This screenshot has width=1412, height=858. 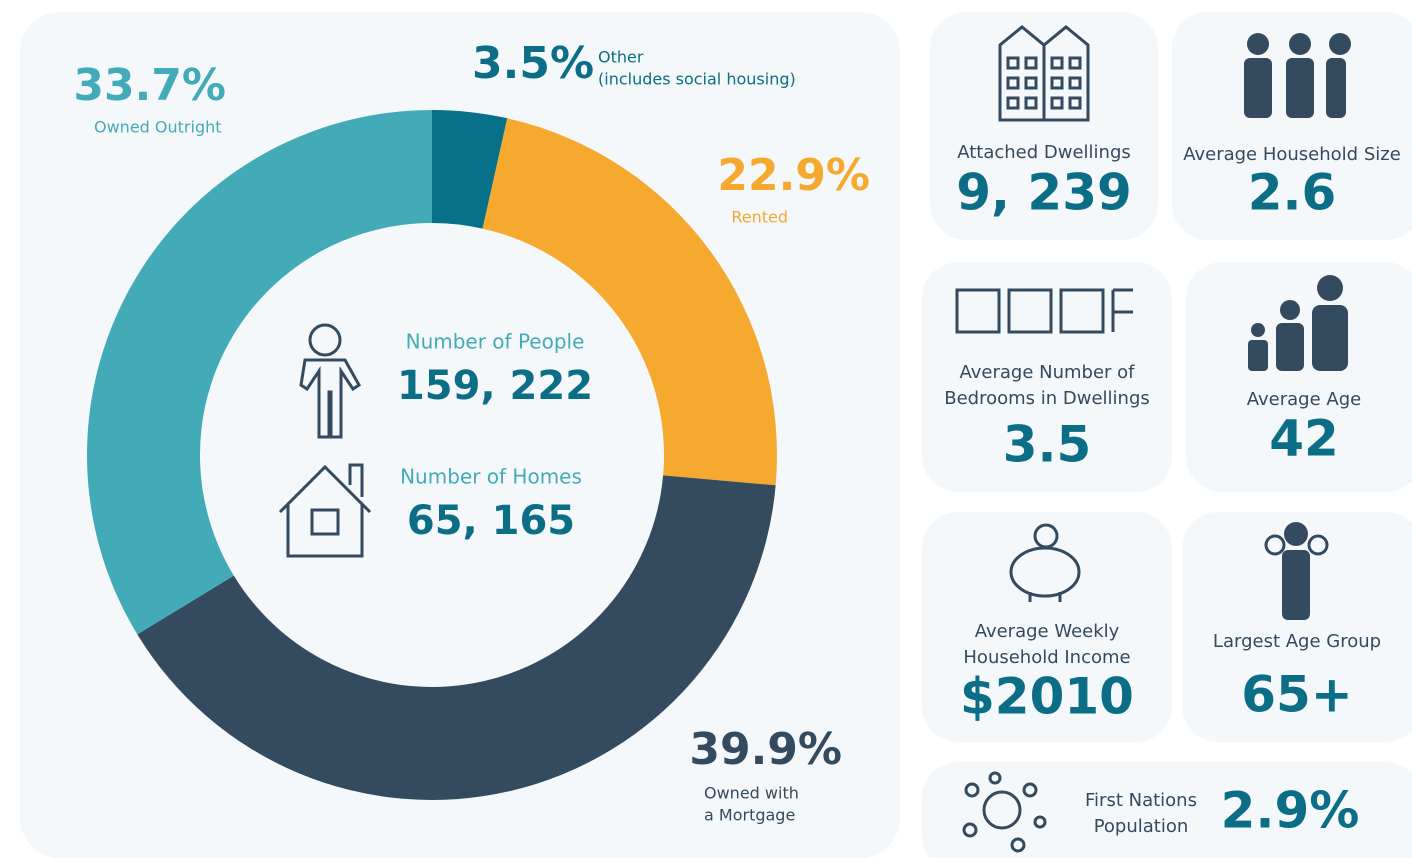 I want to click on card-label: Average Age, so click(x=1304, y=399).